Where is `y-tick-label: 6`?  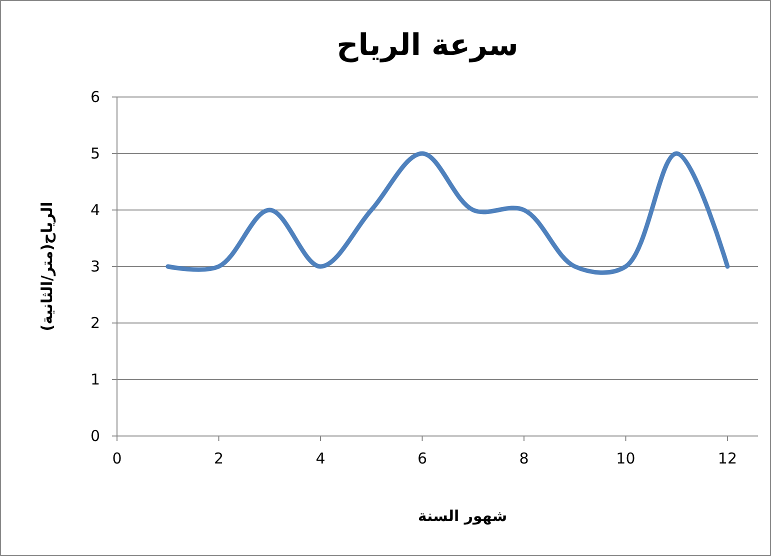
y-tick-label: 6 is located at coordinates (95, 97).